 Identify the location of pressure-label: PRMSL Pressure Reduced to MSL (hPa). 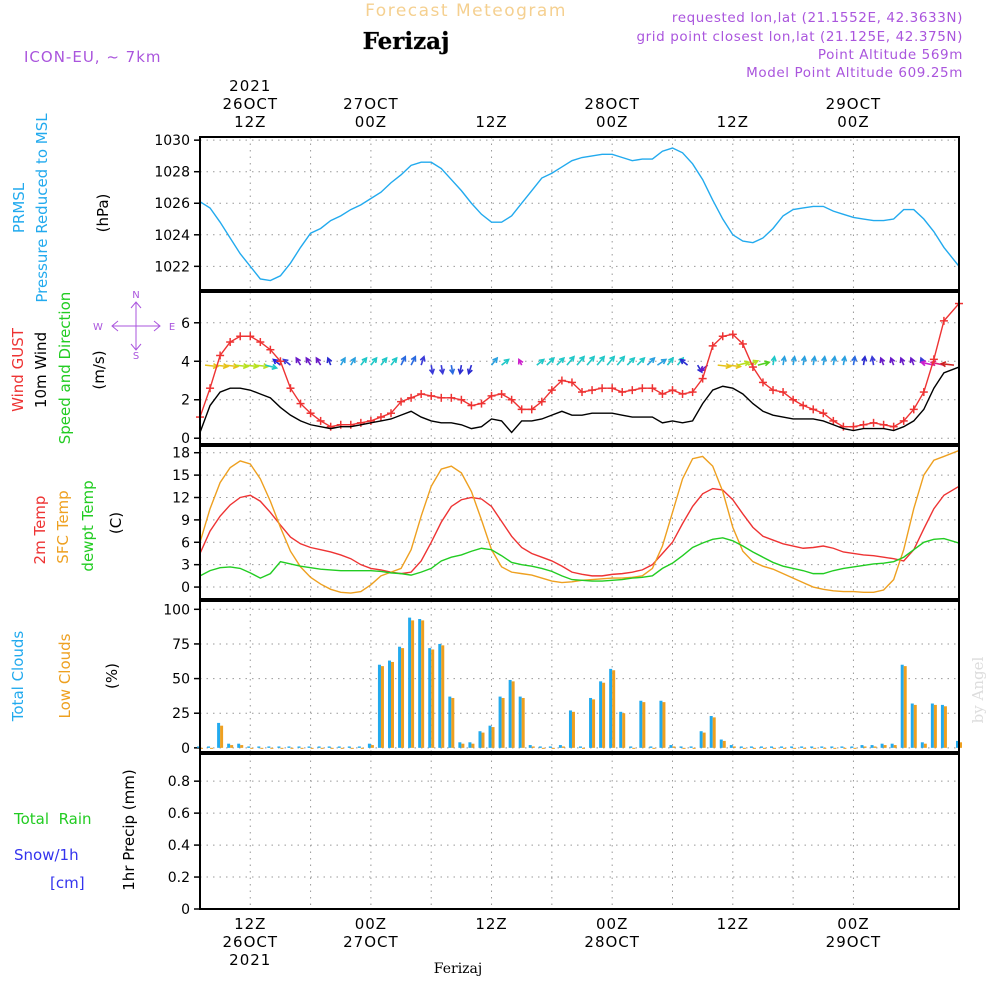
(61, 208).